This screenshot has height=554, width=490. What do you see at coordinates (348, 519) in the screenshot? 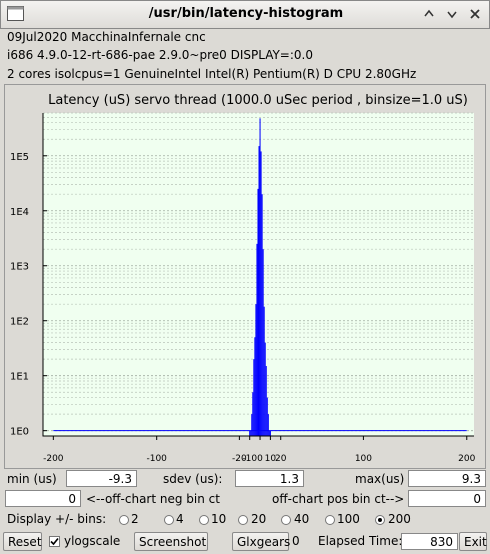
I see `radio-label: 100` at bounding box center [348, 519].